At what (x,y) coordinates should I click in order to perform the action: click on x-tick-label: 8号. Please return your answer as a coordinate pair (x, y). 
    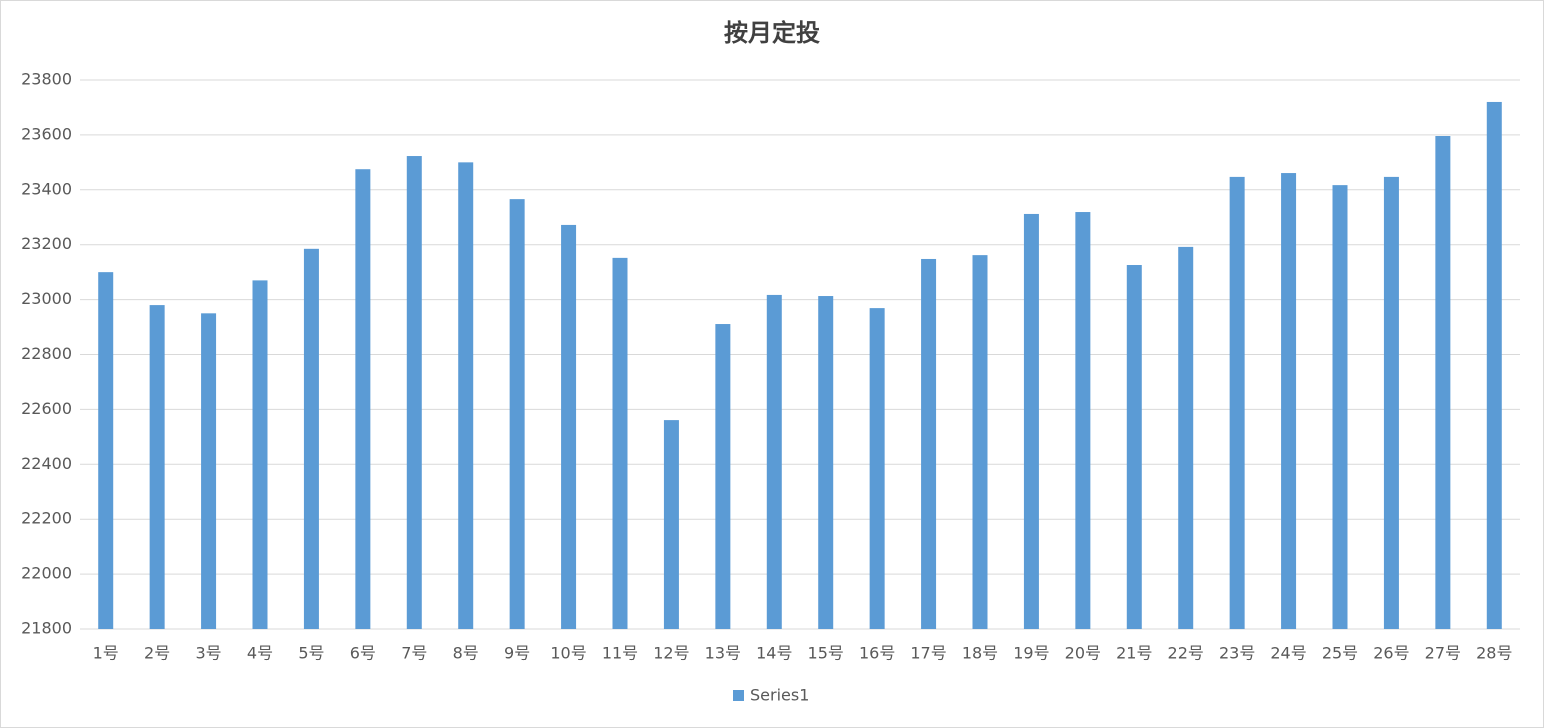
    Looking at the image, I should click on (466, 653).